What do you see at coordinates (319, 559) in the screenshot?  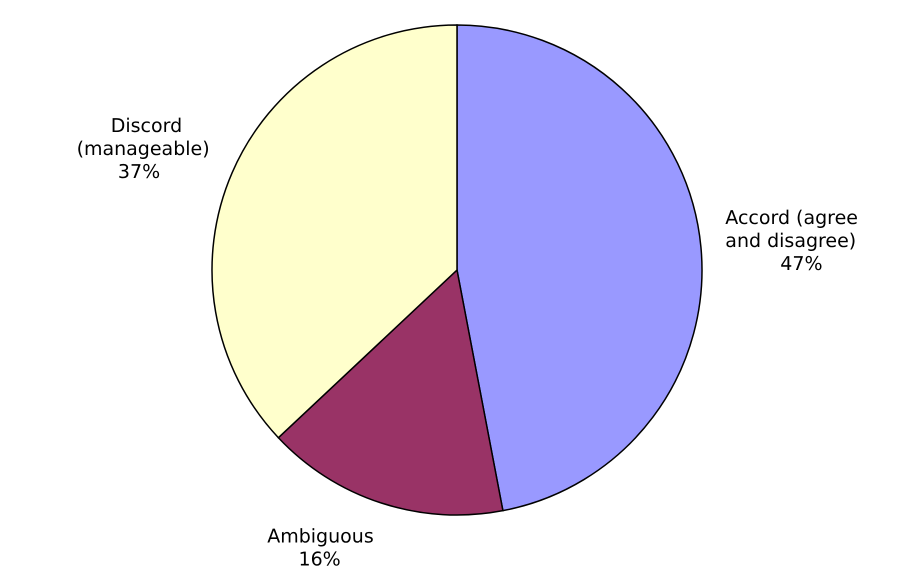 I see `data-label: 16%` at bounding box center [319, 559].